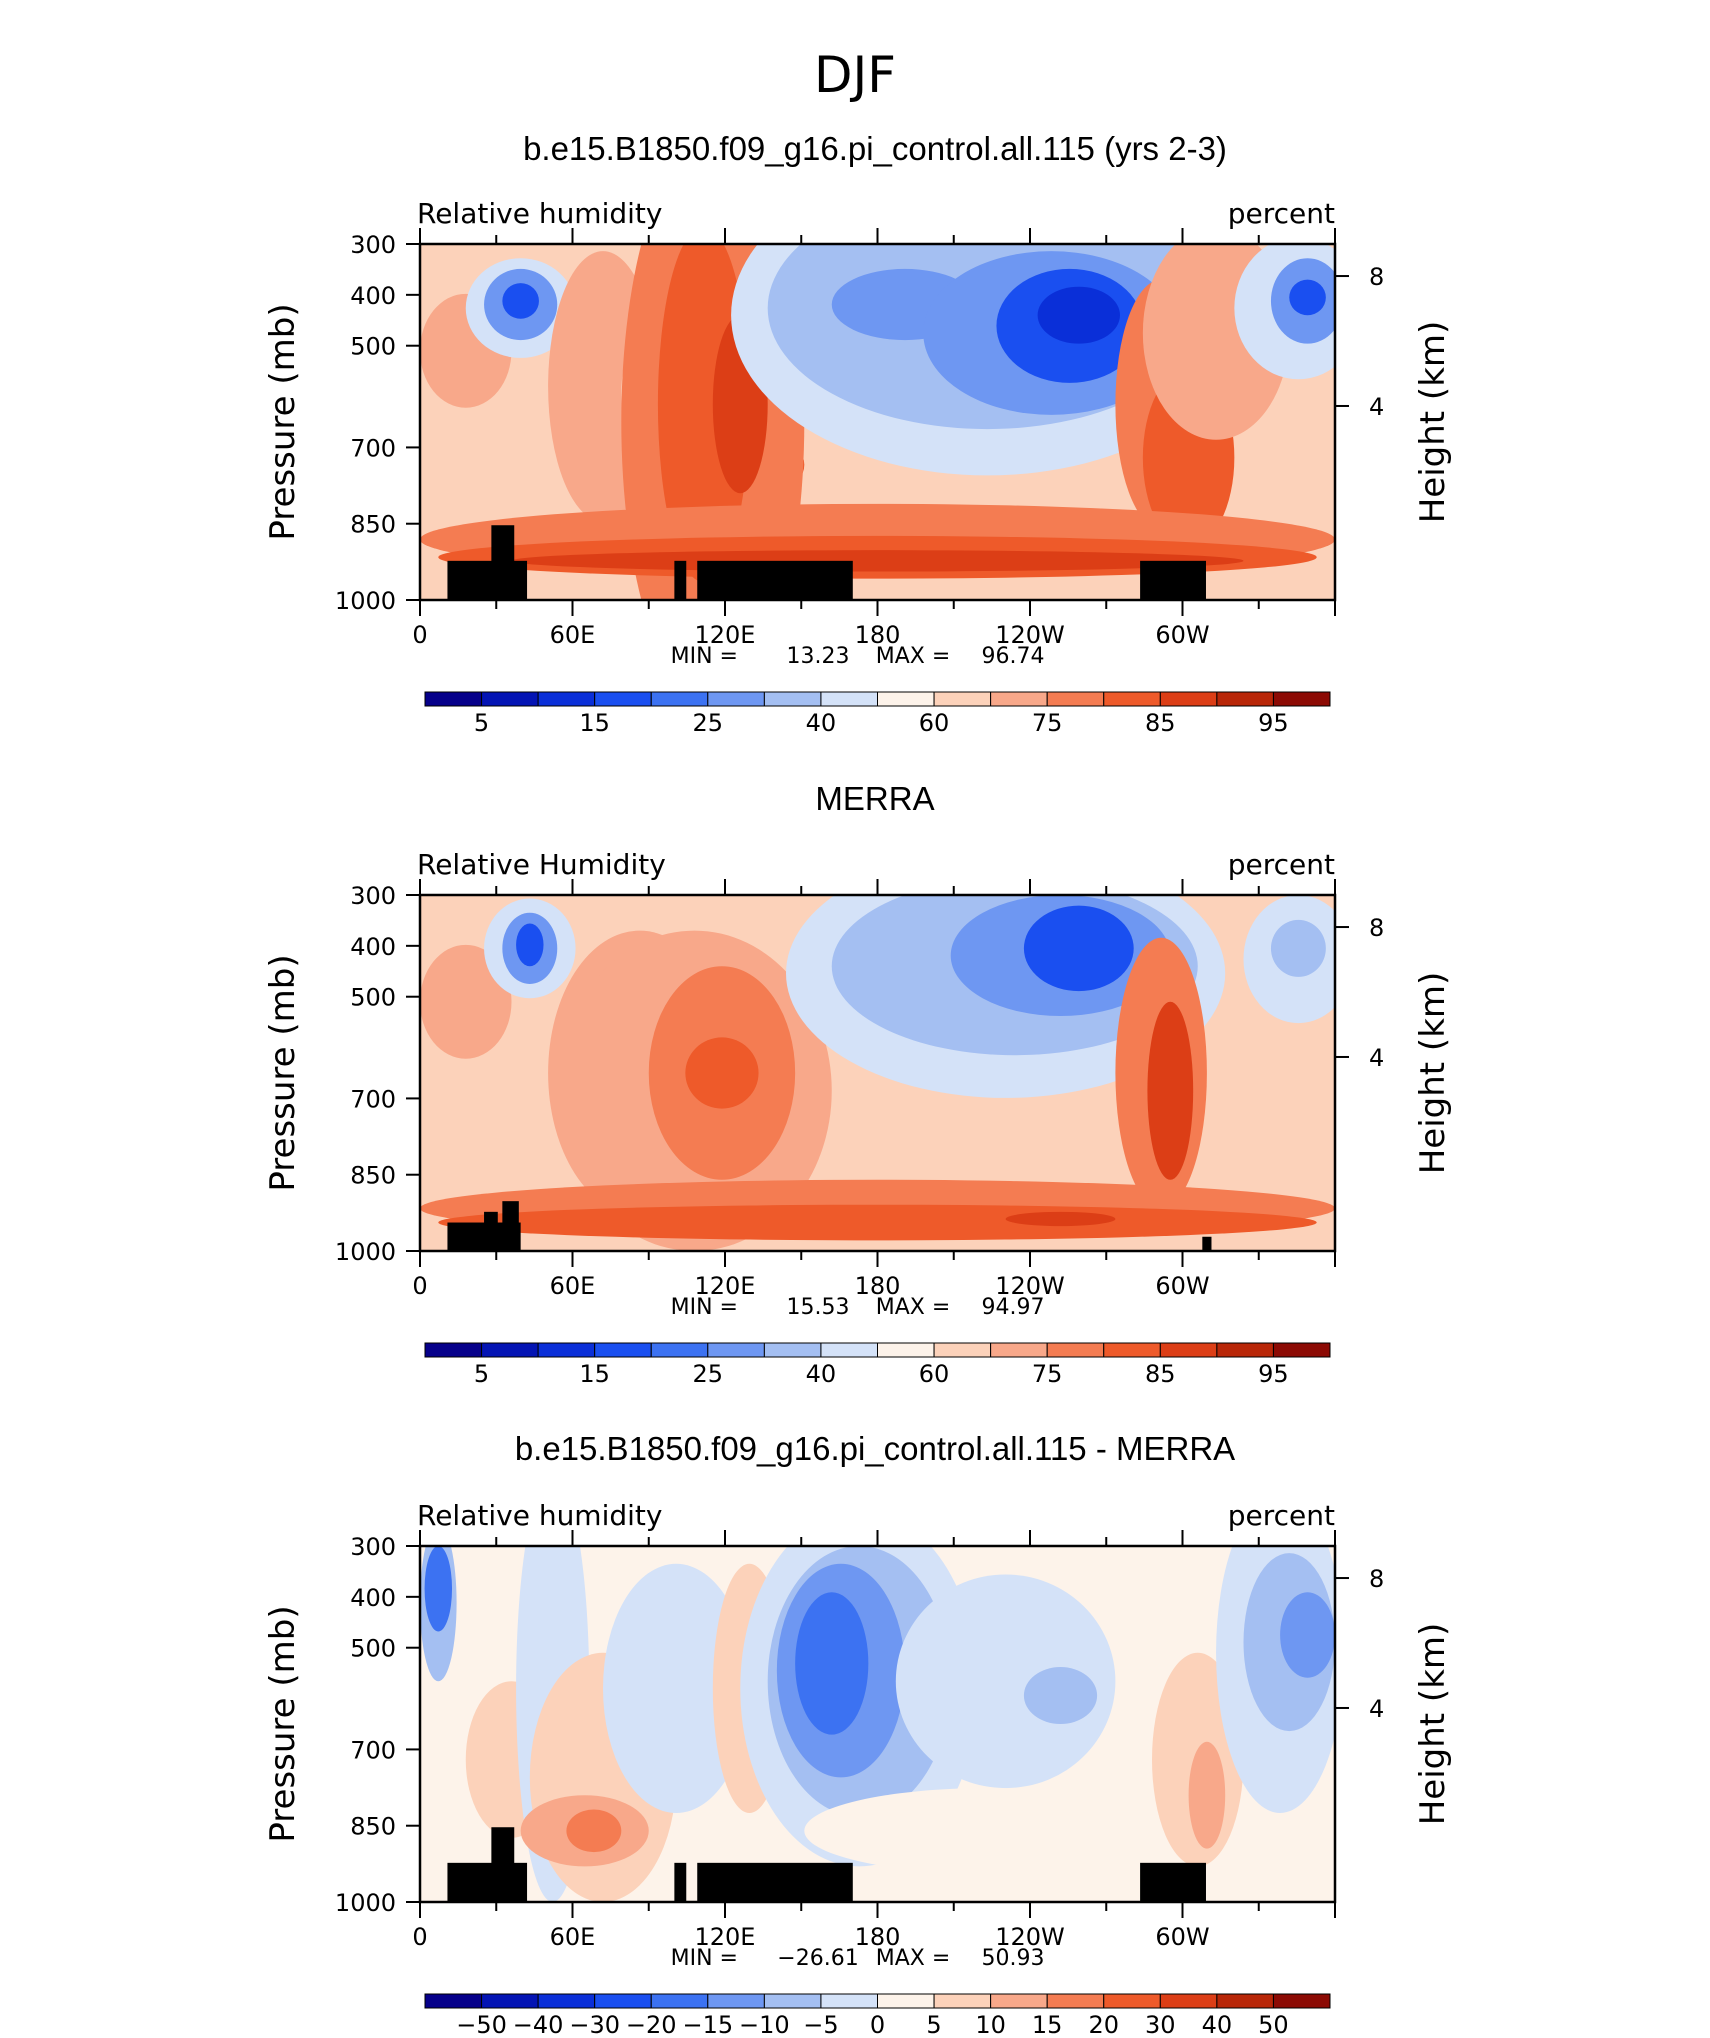 The image size is (1710, 2038). Describe the element at coordinates (481, 723) in the screenshot. I see `colorbar-label: 5` at that location.